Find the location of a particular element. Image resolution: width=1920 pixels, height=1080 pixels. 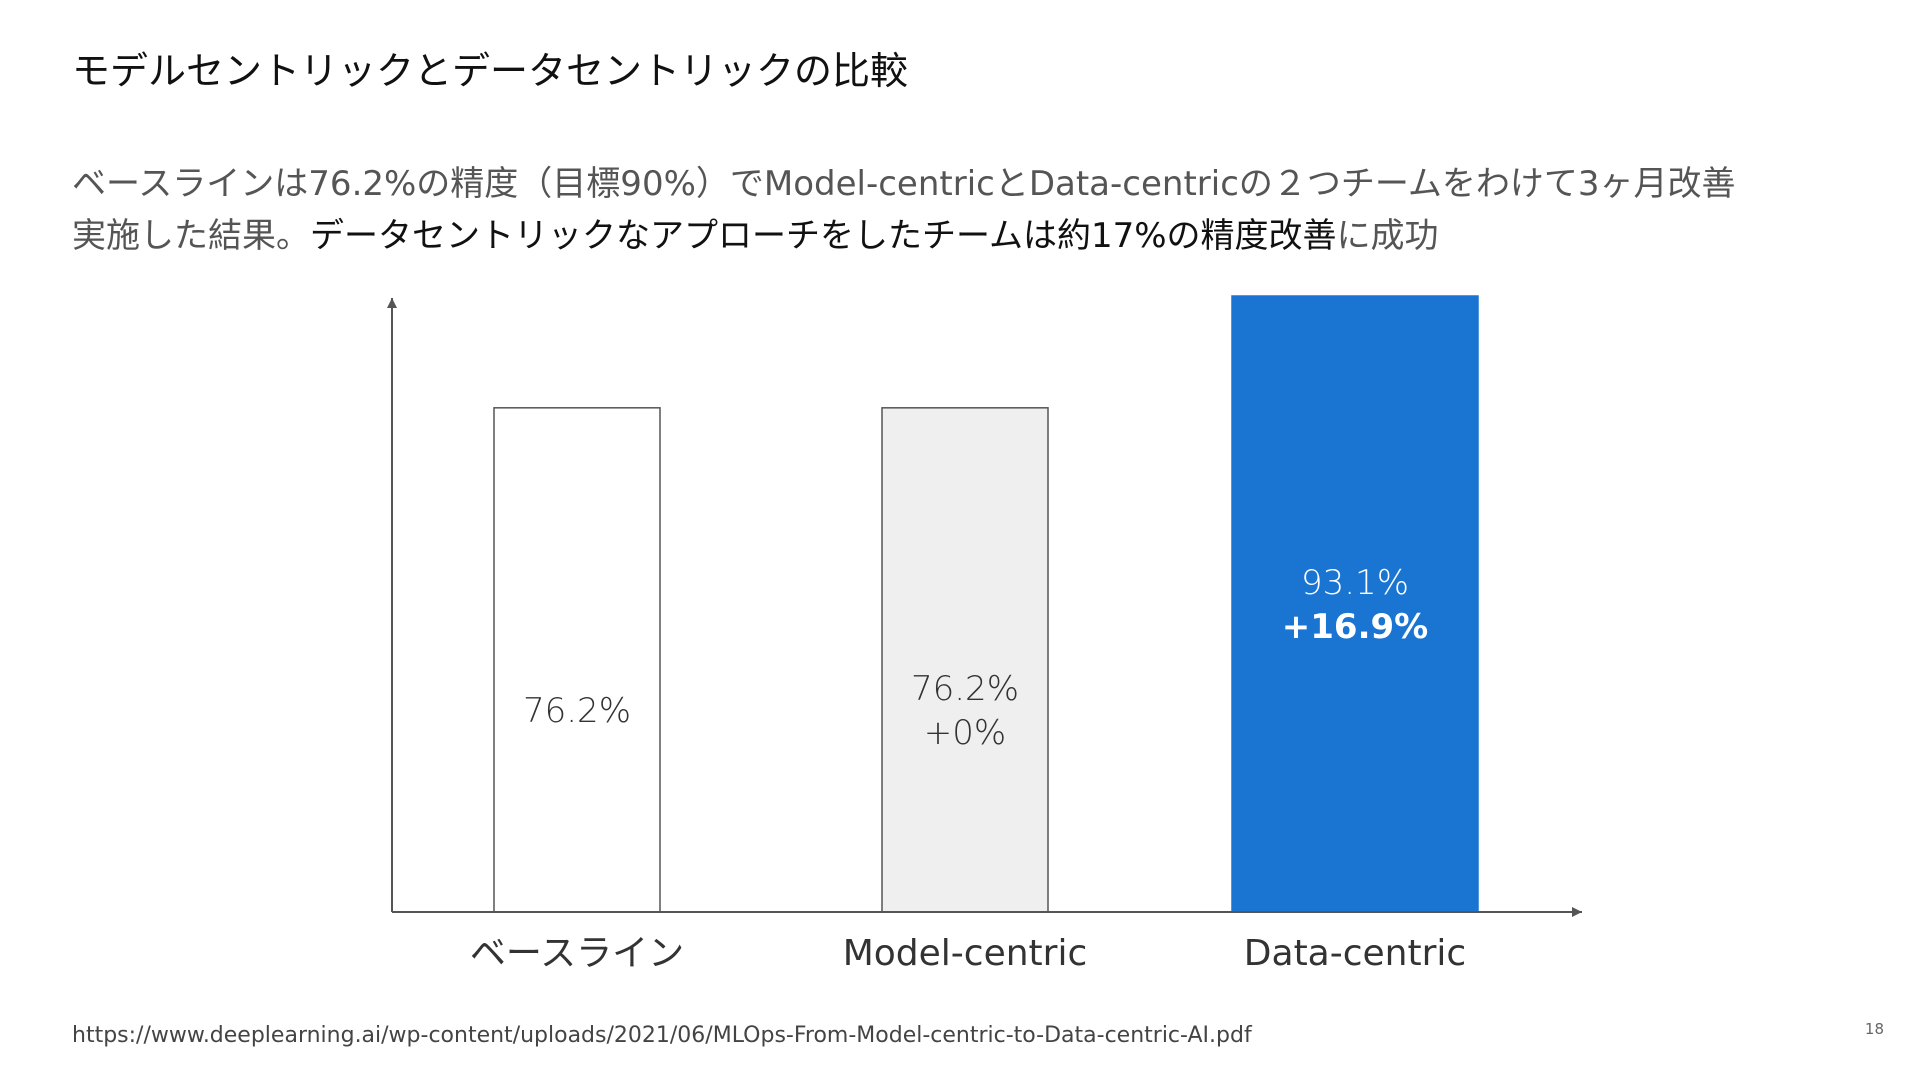

value-label-1: 76.2% is located at coordinates (577, 711).